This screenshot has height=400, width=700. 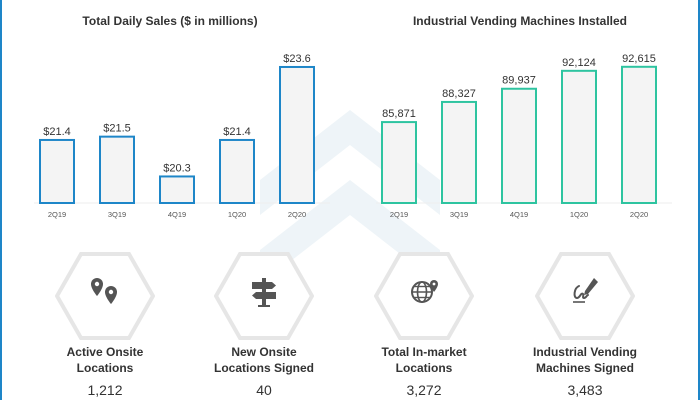 I want to click on stat-active-onsite: Active Onsite Locations 1,212, so click(x=105, y=325).